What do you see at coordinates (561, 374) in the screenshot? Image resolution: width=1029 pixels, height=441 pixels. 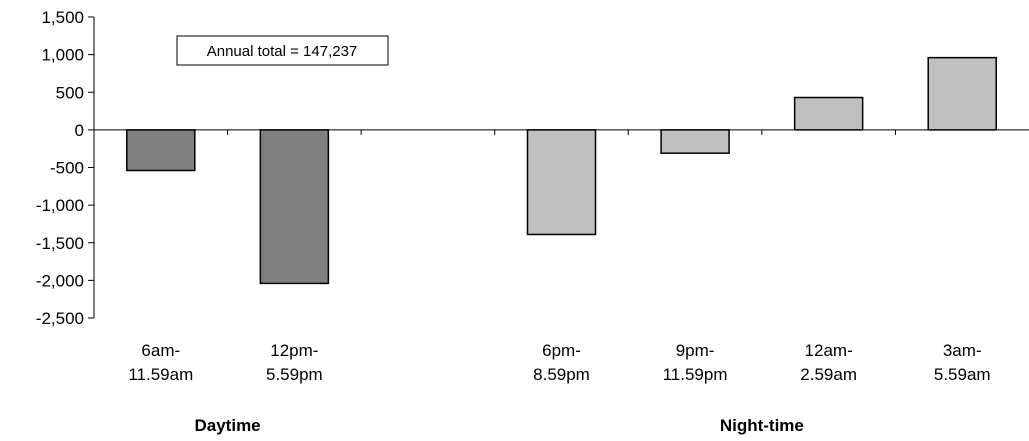 I see `x-tick-label: 8.59pm` at bounding box center [561, 374].